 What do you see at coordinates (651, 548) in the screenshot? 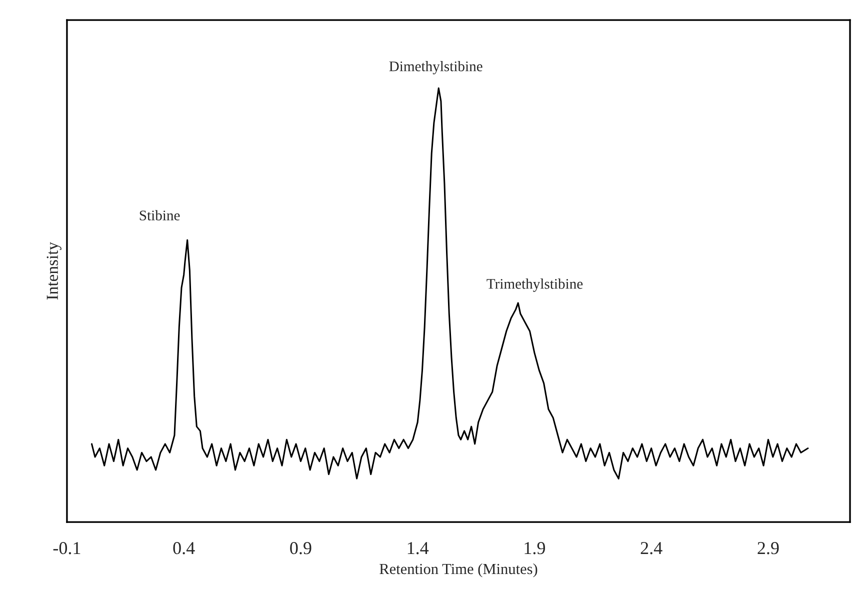
I see `x-tick-label: 2.4` at bounding box center [651, 548].